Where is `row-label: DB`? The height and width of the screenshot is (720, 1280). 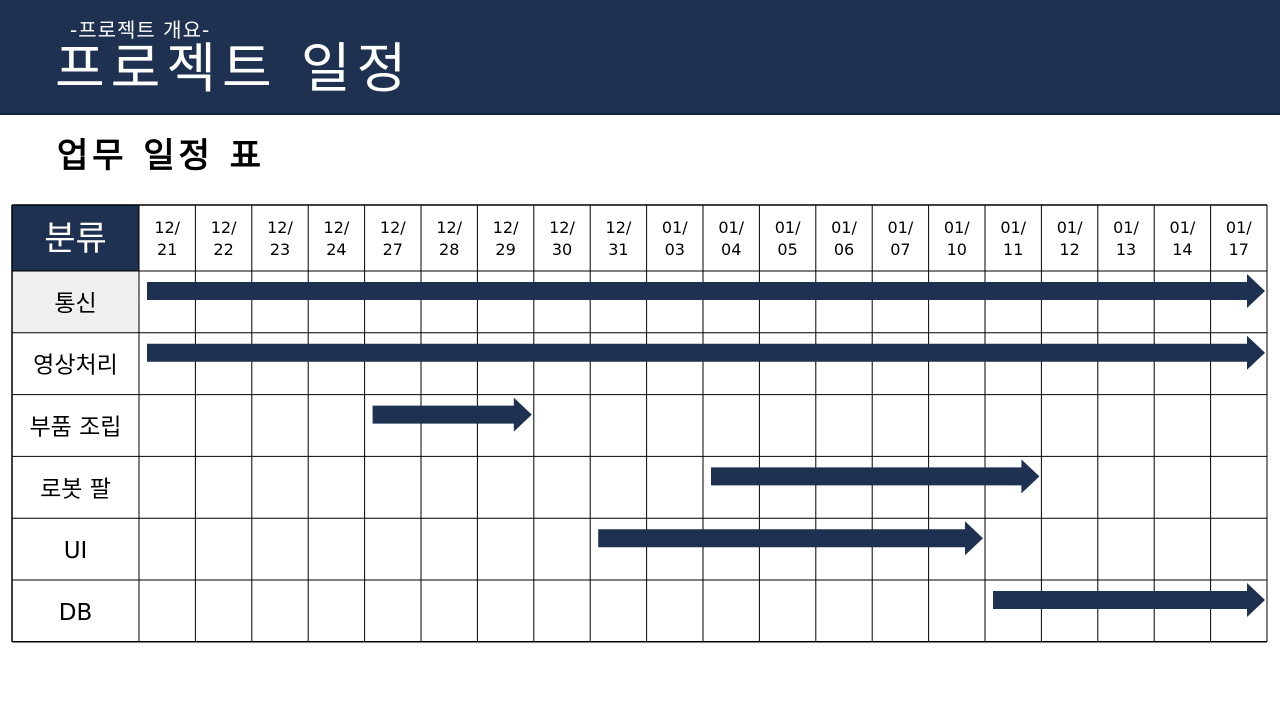 row-label: DB is located at coordinates (76, 613).